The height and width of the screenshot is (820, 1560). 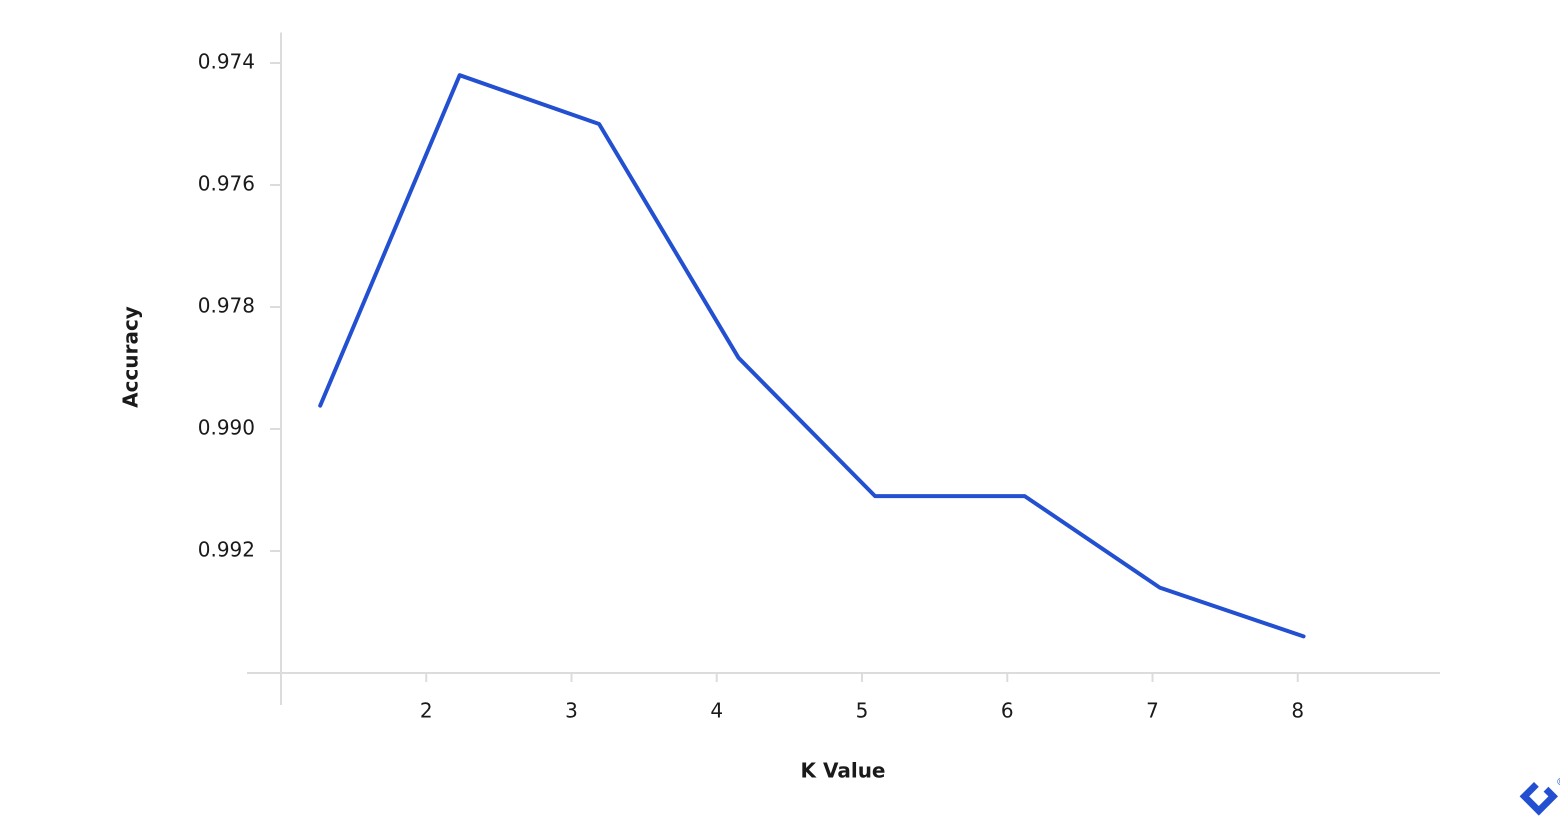 What do you see at coordinates (1007, 711) in the screenshot?
I see `x-tick-label: 6` at bounding box center [1007, 711].